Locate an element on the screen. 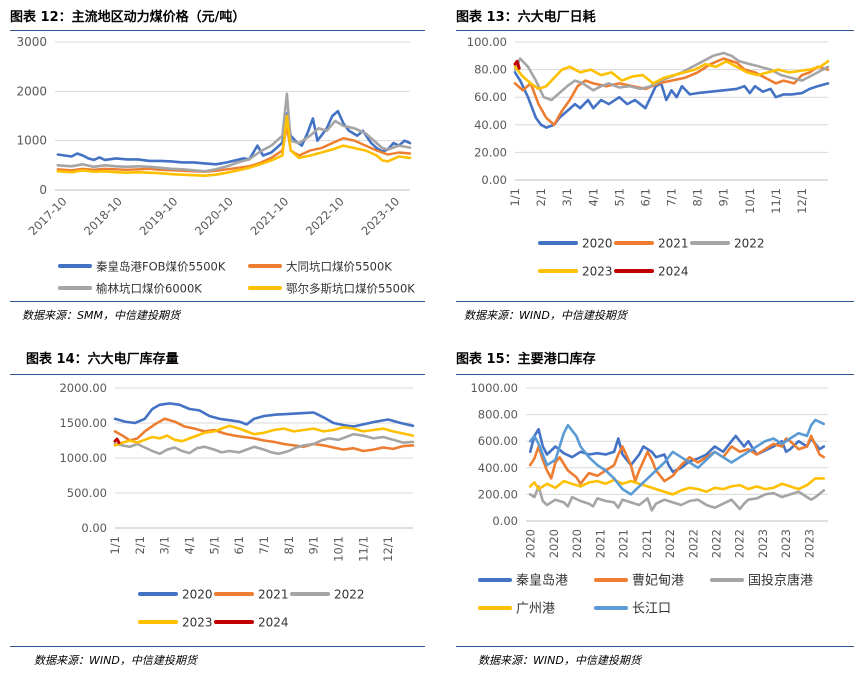 The image size is (860, 675). y-tick-label: 500.00 is located at coordinates (87, 493).